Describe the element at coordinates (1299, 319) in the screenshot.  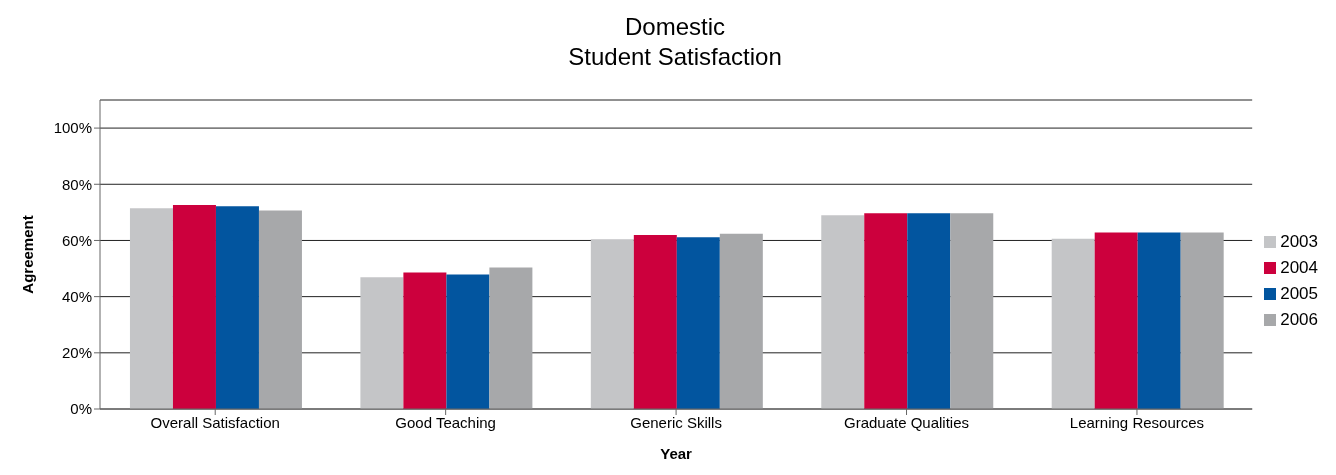
I see `legend-label: 2006` at that location.